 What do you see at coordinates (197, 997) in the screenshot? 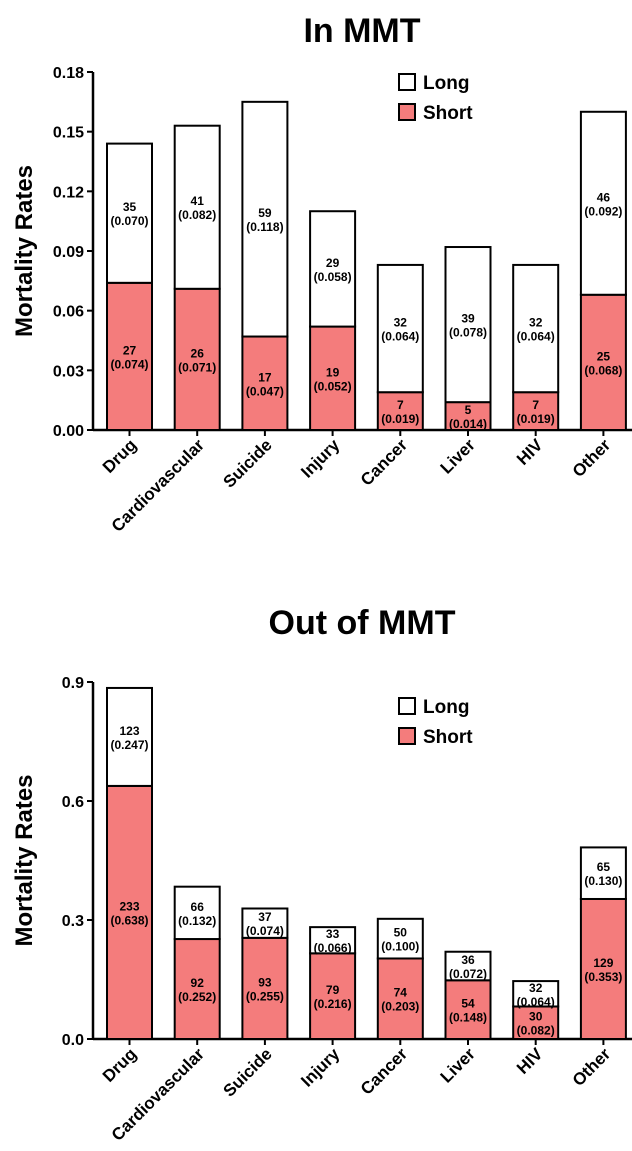
I see `data-label-short-rate: (0.252)` at bounding box center [197, 997].